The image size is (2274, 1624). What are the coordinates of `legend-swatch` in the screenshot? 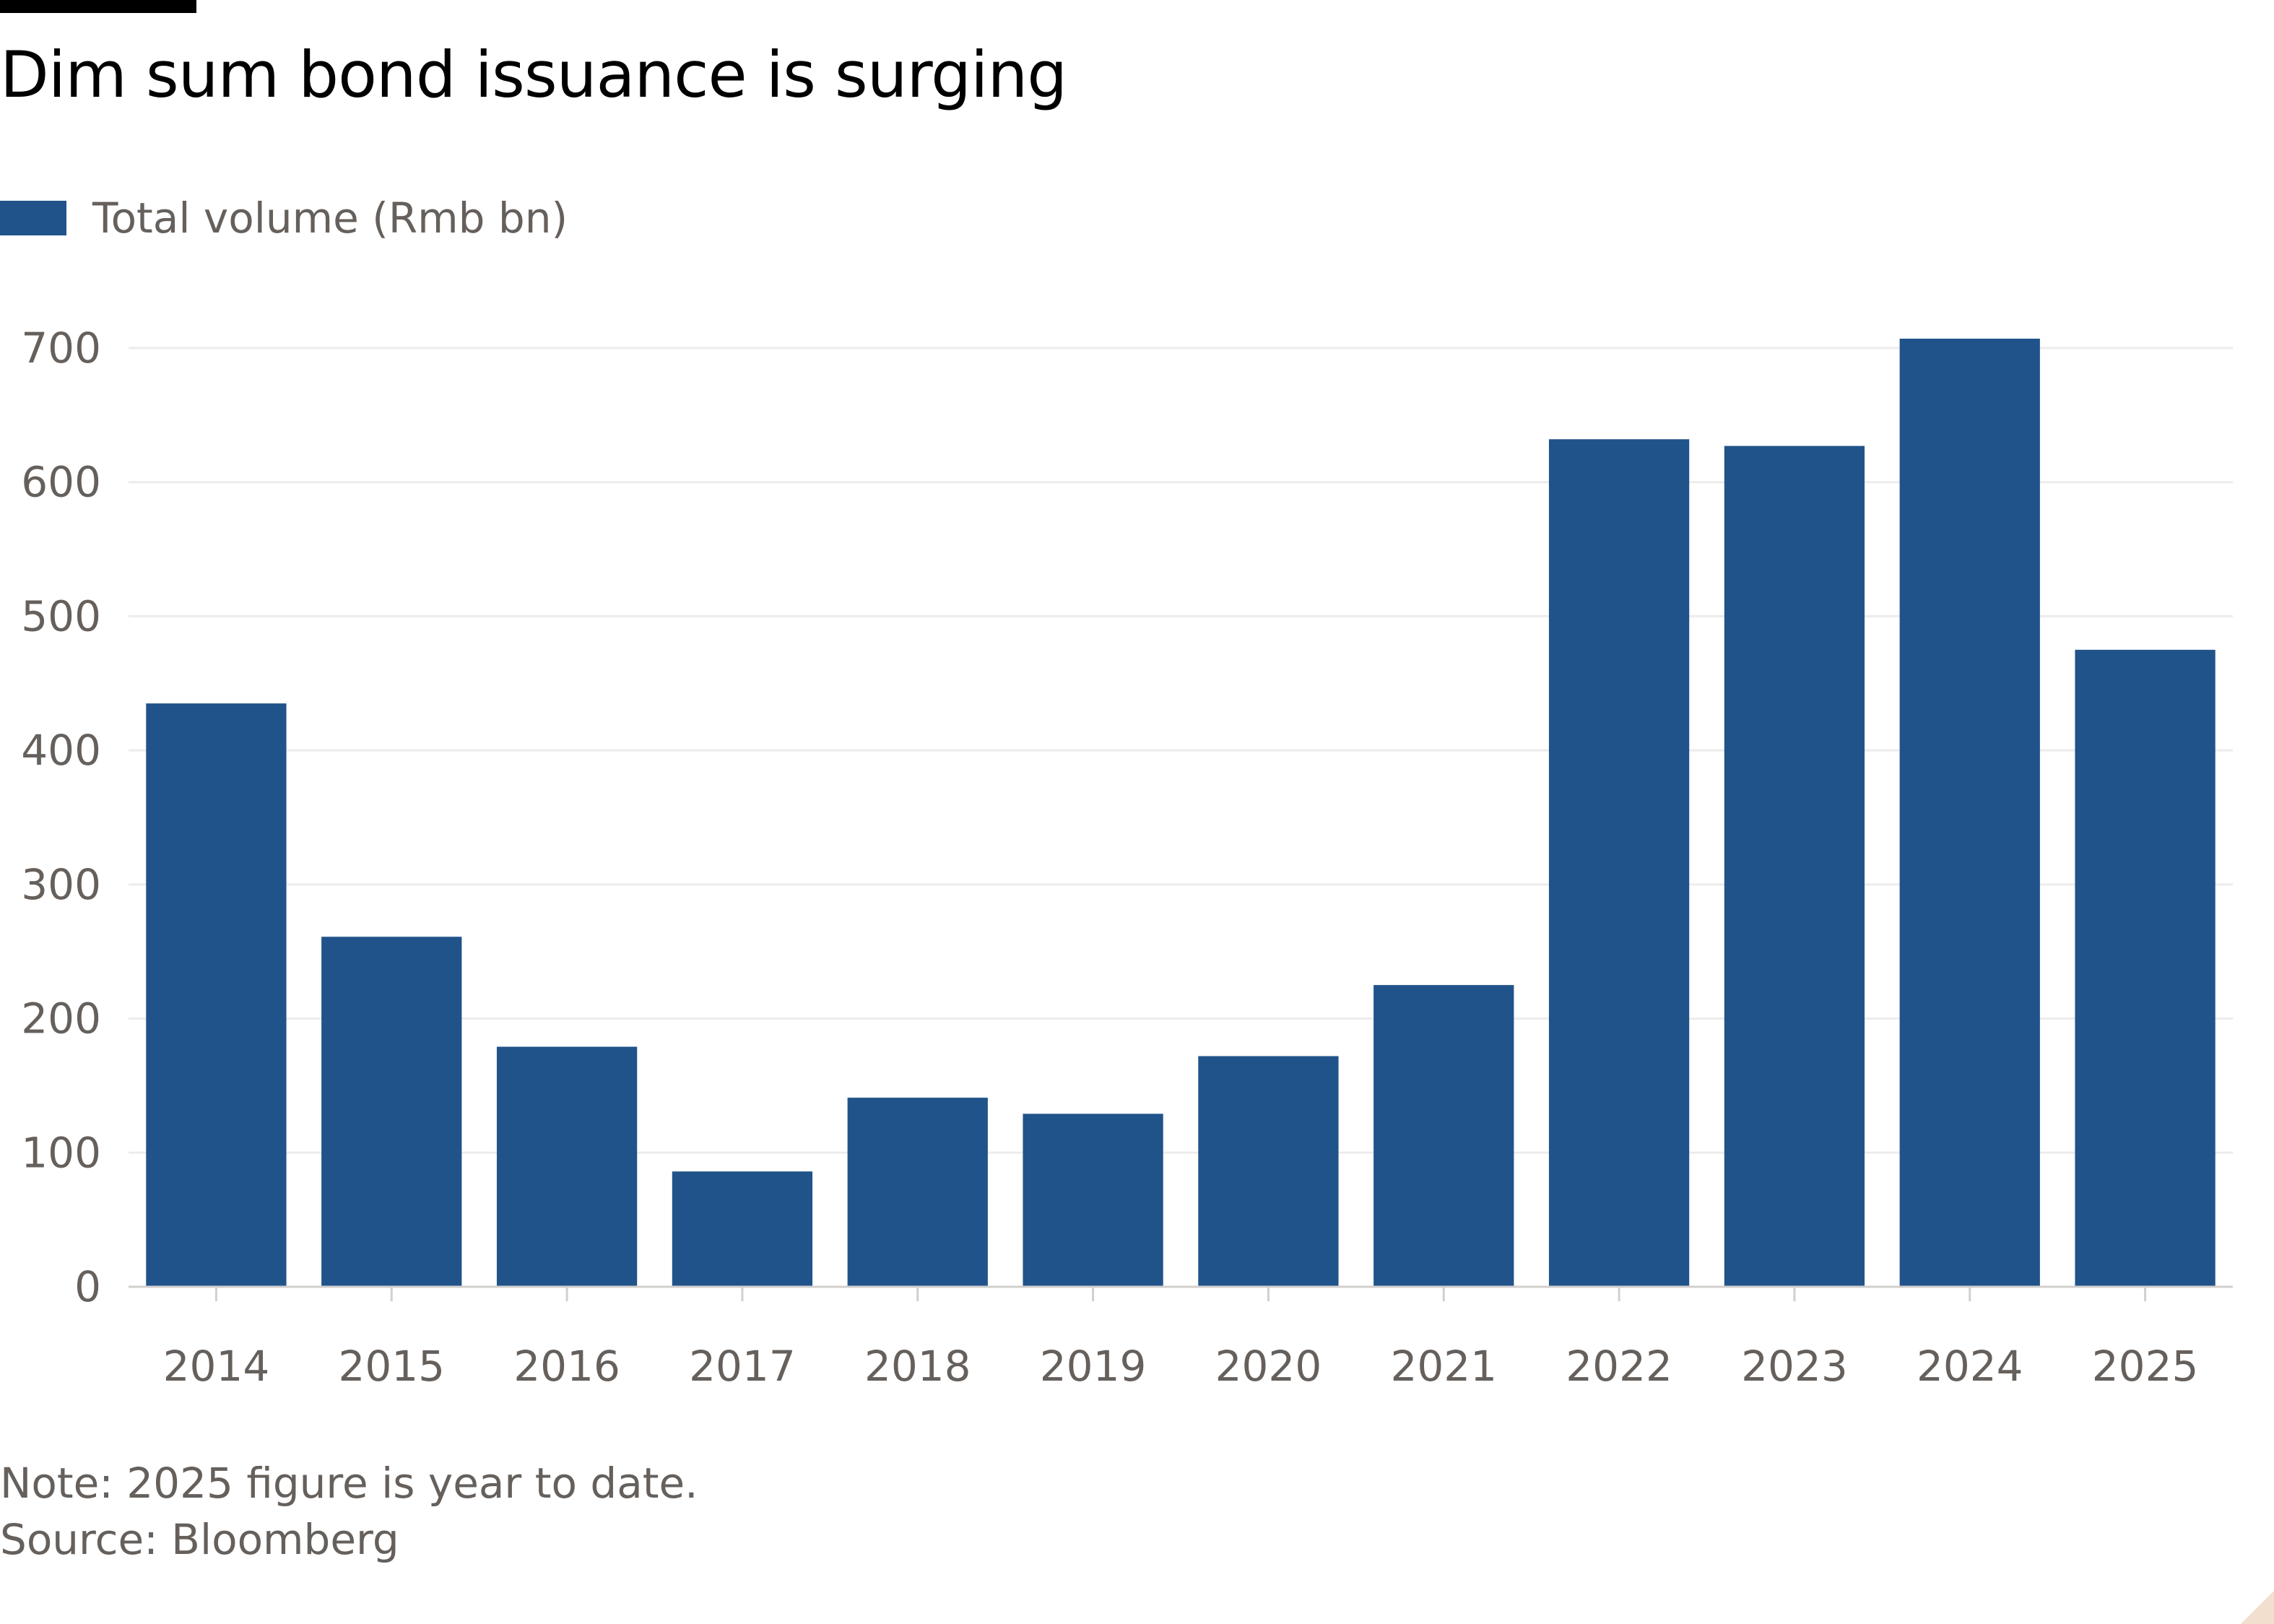 It's located at (33, 218).